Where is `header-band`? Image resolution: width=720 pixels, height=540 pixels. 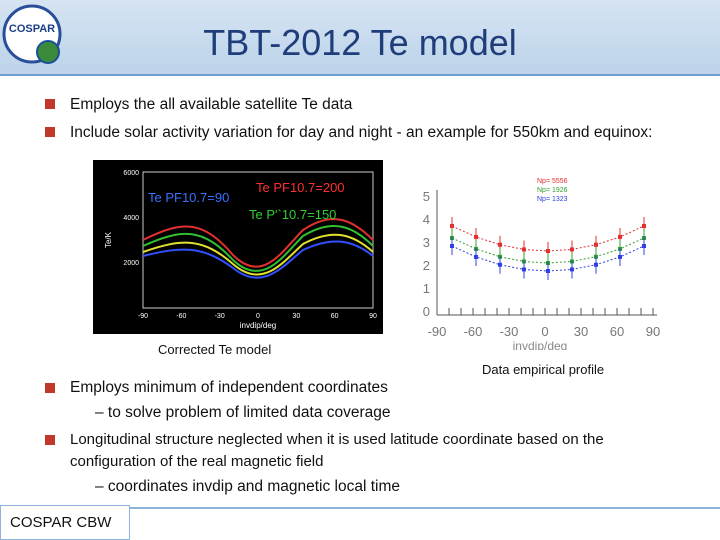 header-band is located at coordinates (360, 38).